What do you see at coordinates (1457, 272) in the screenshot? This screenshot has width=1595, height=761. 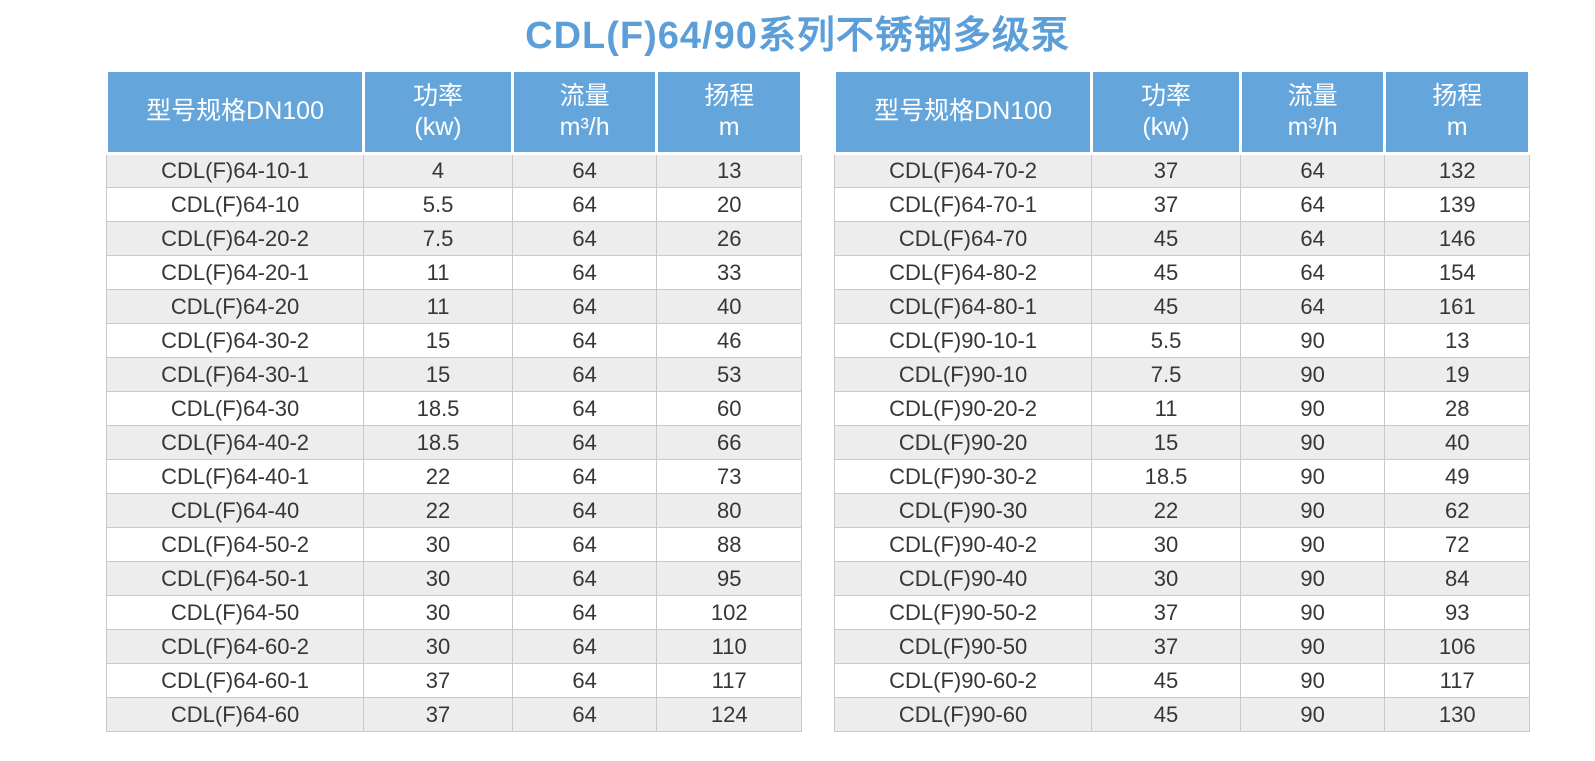 I see `cell: 154` at bounding box center [1457, 272].